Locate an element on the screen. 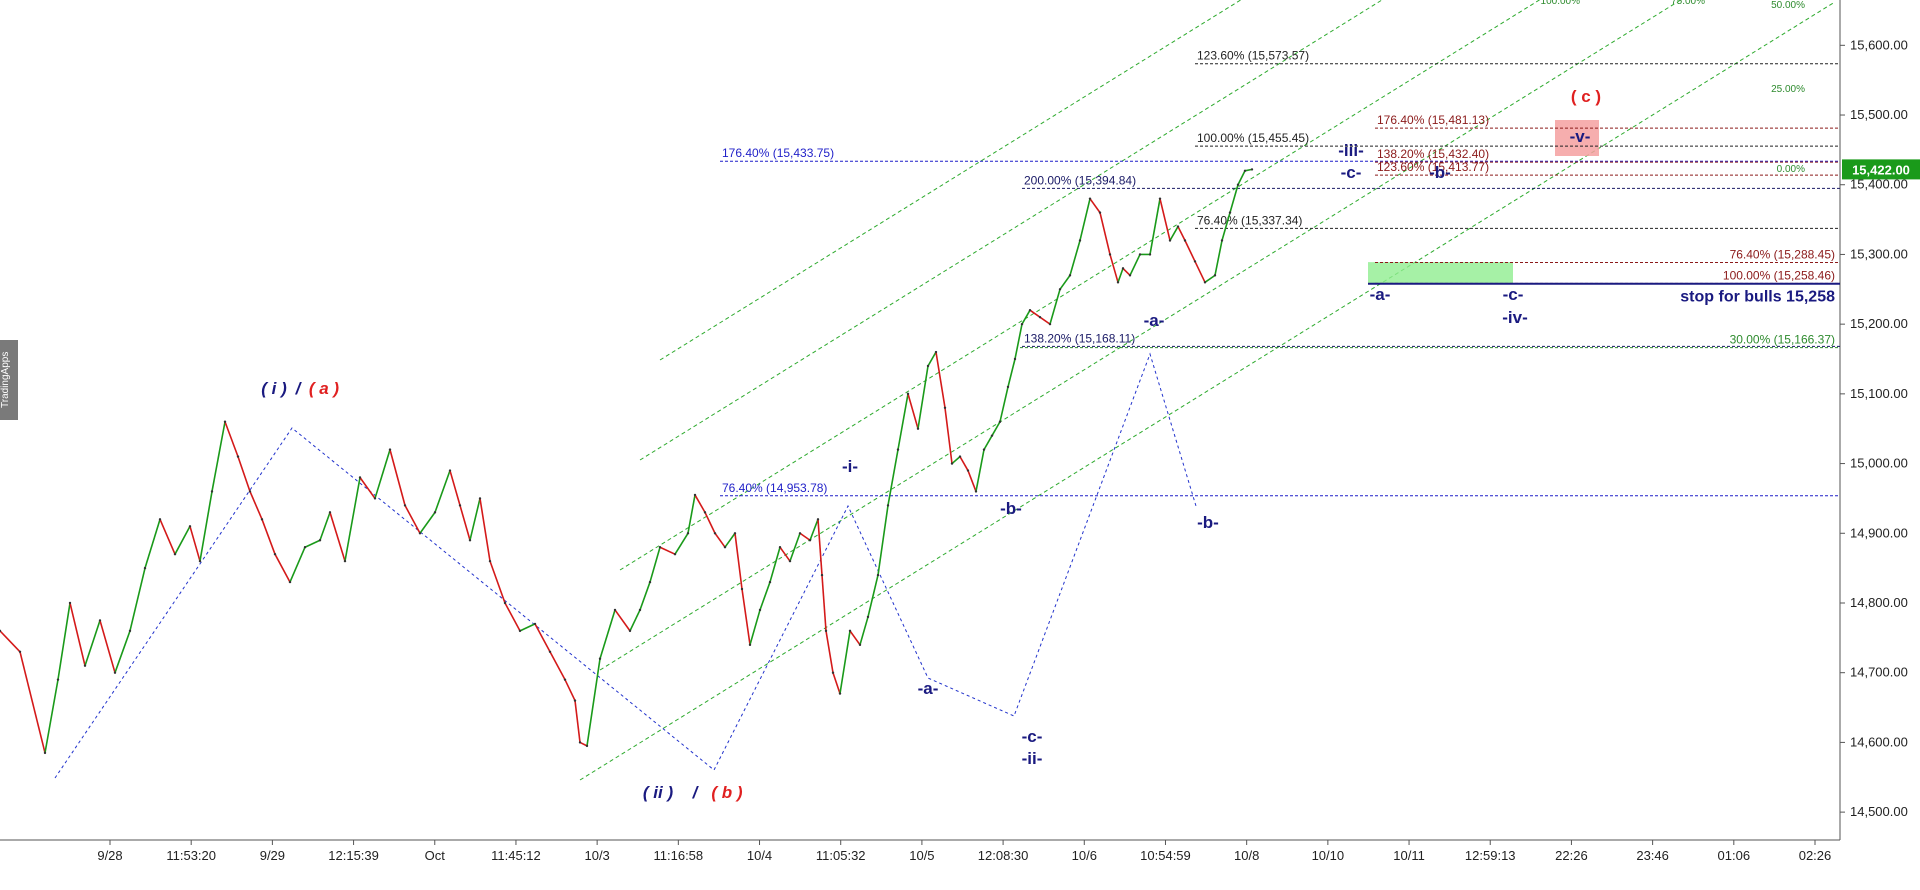 Image resolution: width=1920 pixels, height=890 pixels. fib-level-label: 100.00% (15,455.45) is located at coordinates (1253, 138).